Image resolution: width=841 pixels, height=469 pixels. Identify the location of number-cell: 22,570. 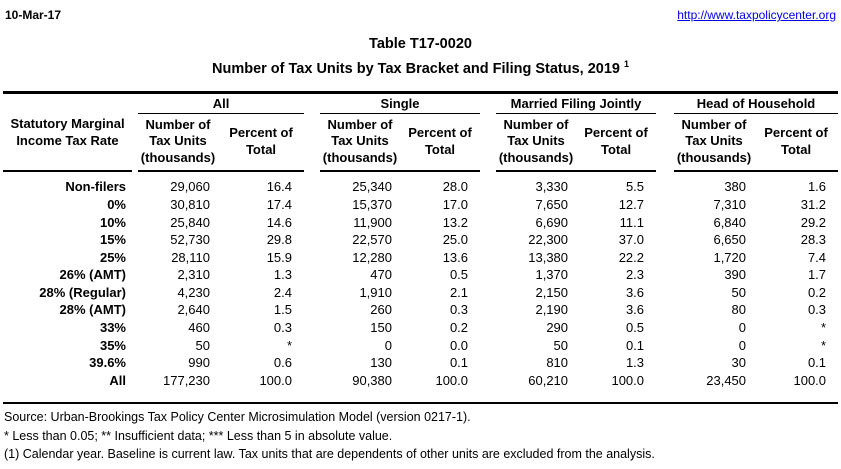
(372, 240).